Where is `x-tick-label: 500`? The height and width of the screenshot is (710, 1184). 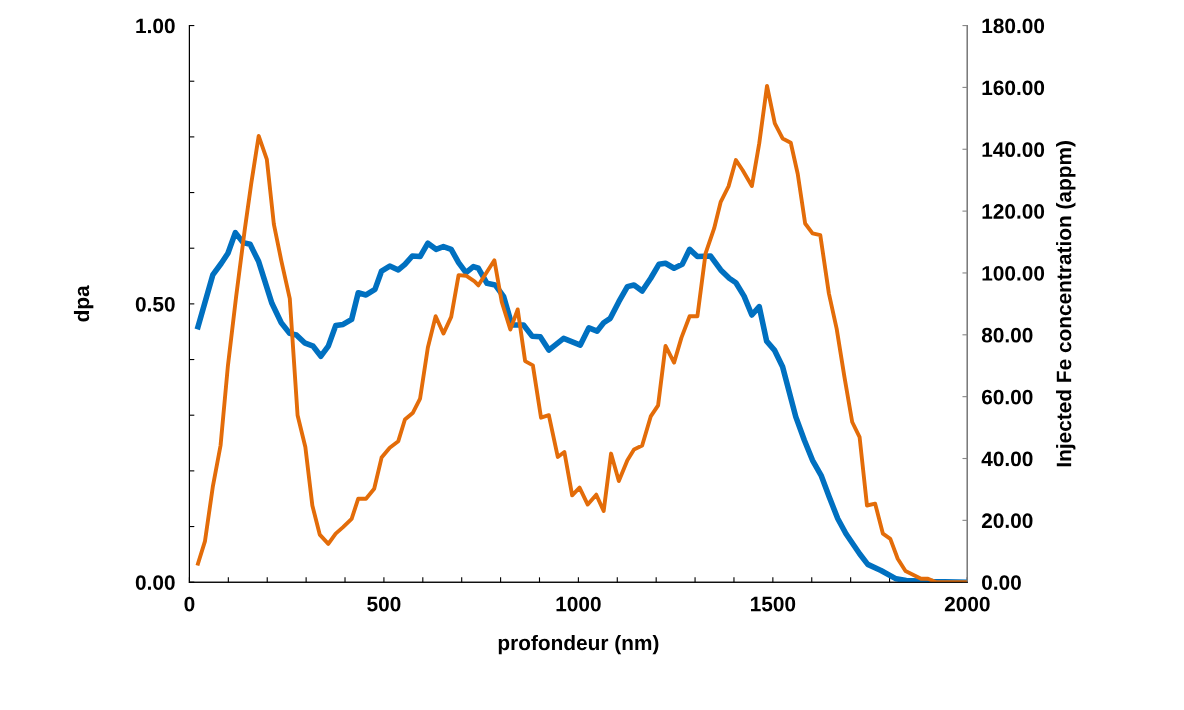
x-tick-label: 500 is located at coordinates (384, 604).